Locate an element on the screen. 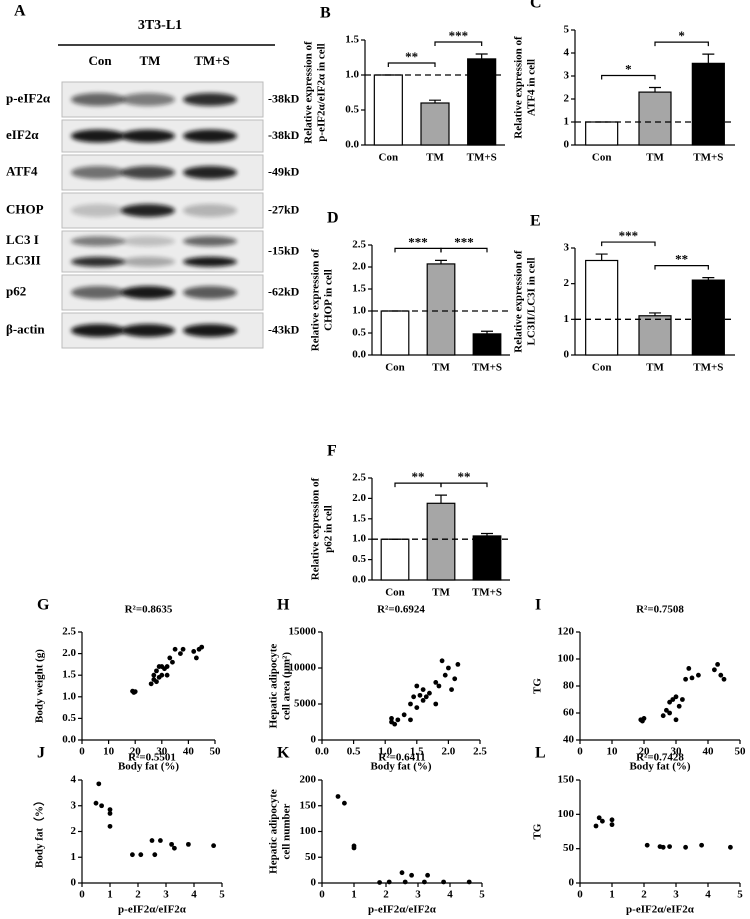 Image resolution: width=750 pixels, height=919 pixels. y-axis-label: TG is located at coordinates (538, 831).